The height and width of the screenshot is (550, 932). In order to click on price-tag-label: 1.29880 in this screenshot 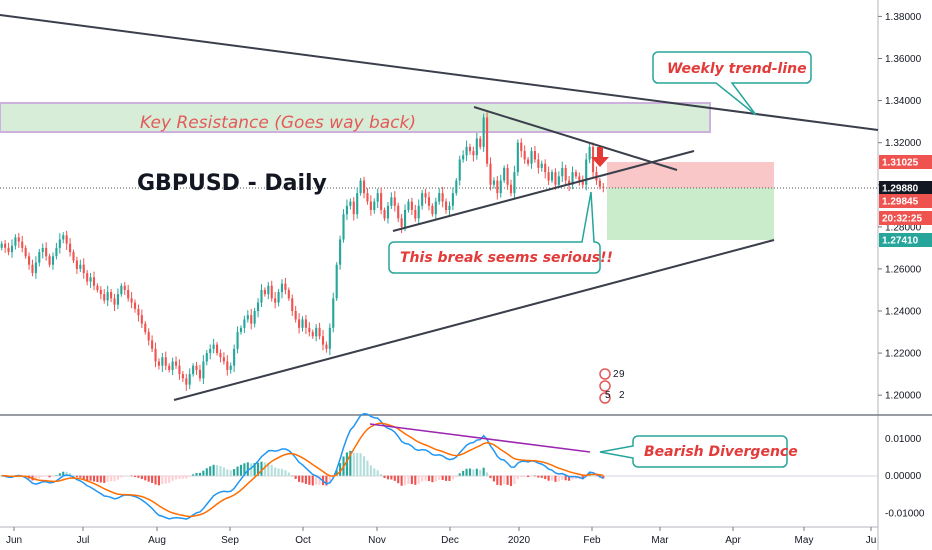, I will do `click(900, 189)`.